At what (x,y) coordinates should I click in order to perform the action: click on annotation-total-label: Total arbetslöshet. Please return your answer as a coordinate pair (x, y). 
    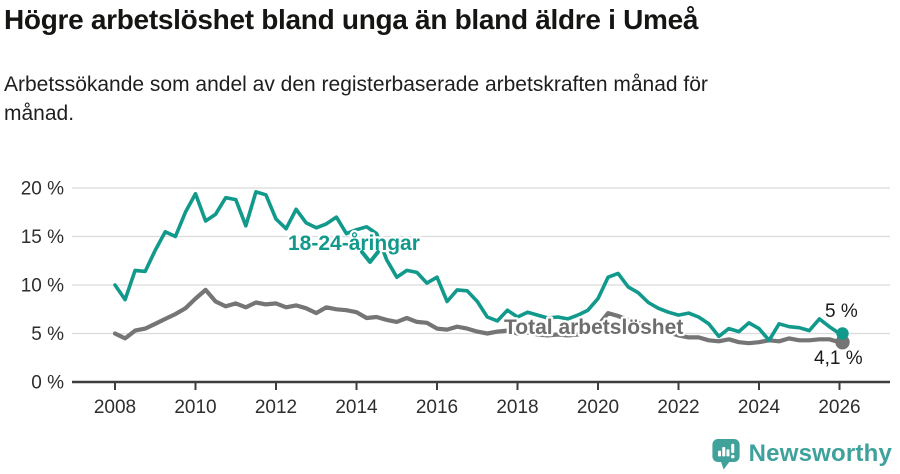
    Looking at the image, I should click on (593, 327).